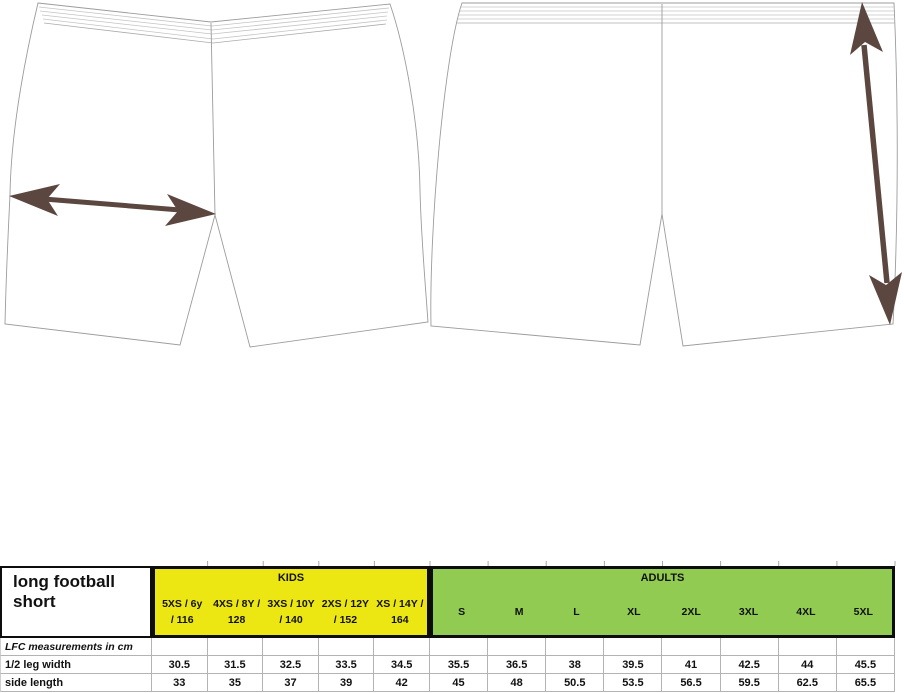 The width and height of the screenshot is (904, 693). I want to click on value-cell: 53.5, so click(633, 683).